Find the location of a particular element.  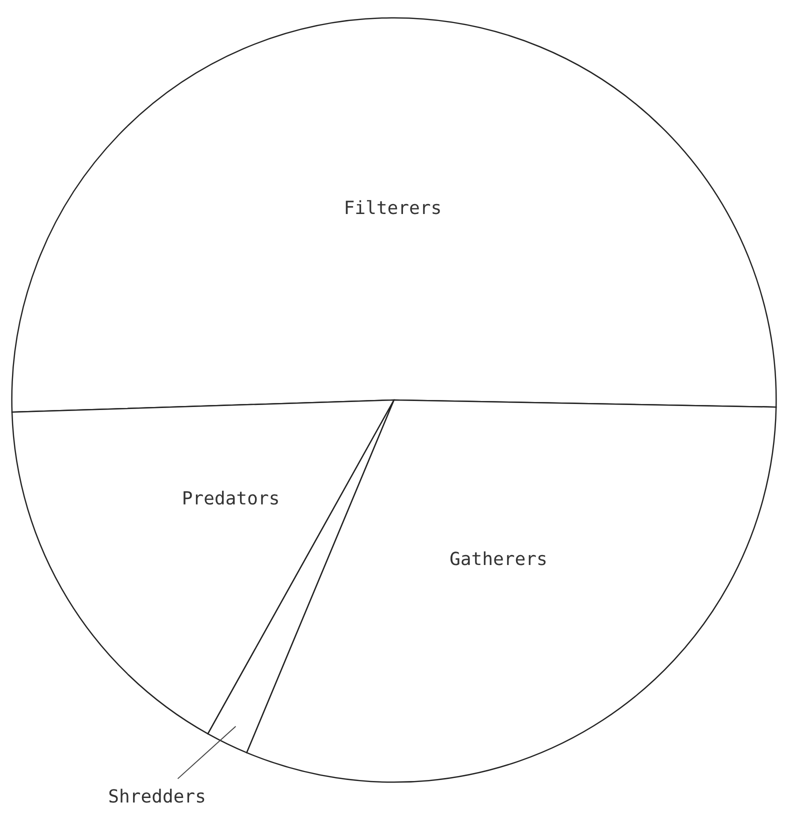

slice-label: Predators is located at coordinates (231, 497).